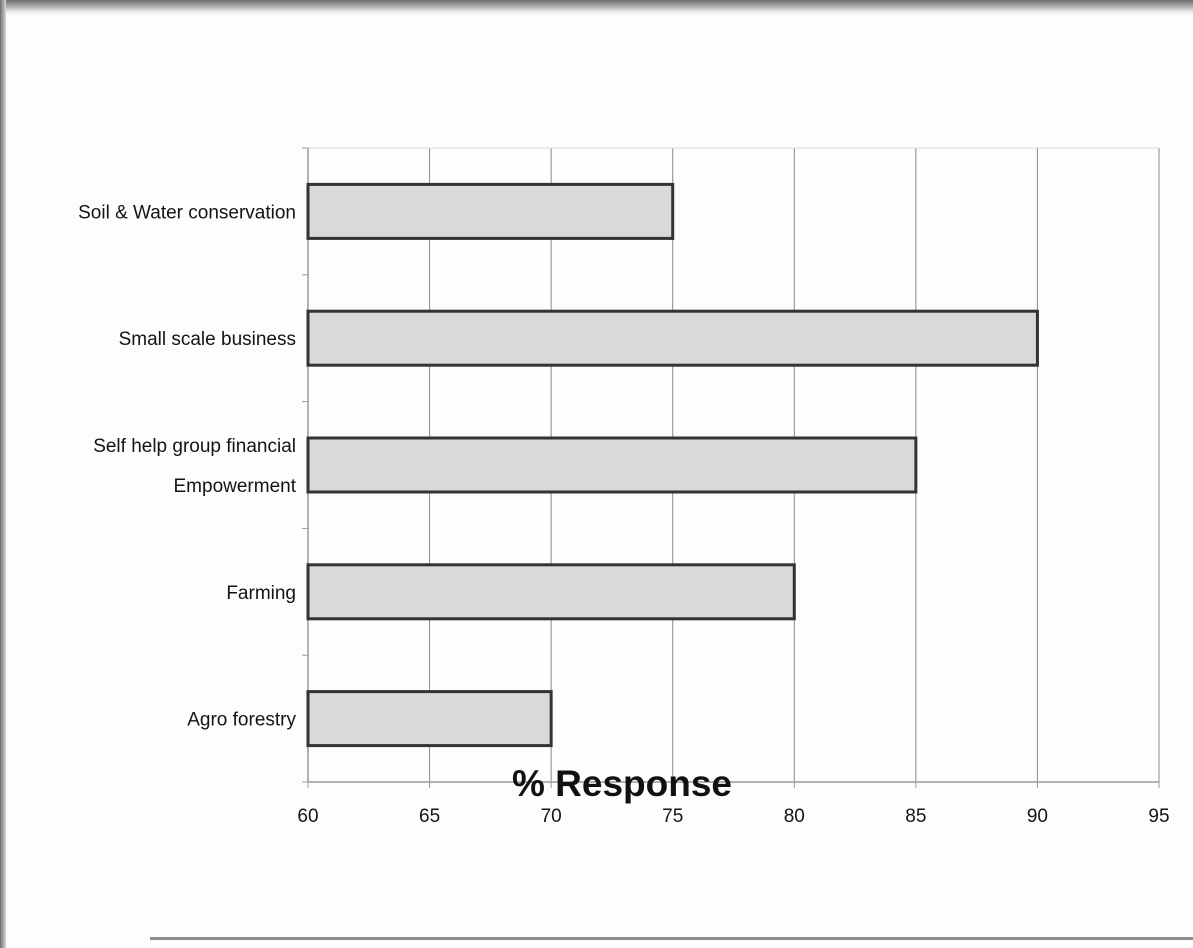 The image size is (1193, 948). What do you see at coordinates (241, 720) in the screenshot?
I see `category-label: Agro forestry` at bounding box center [241, 720].